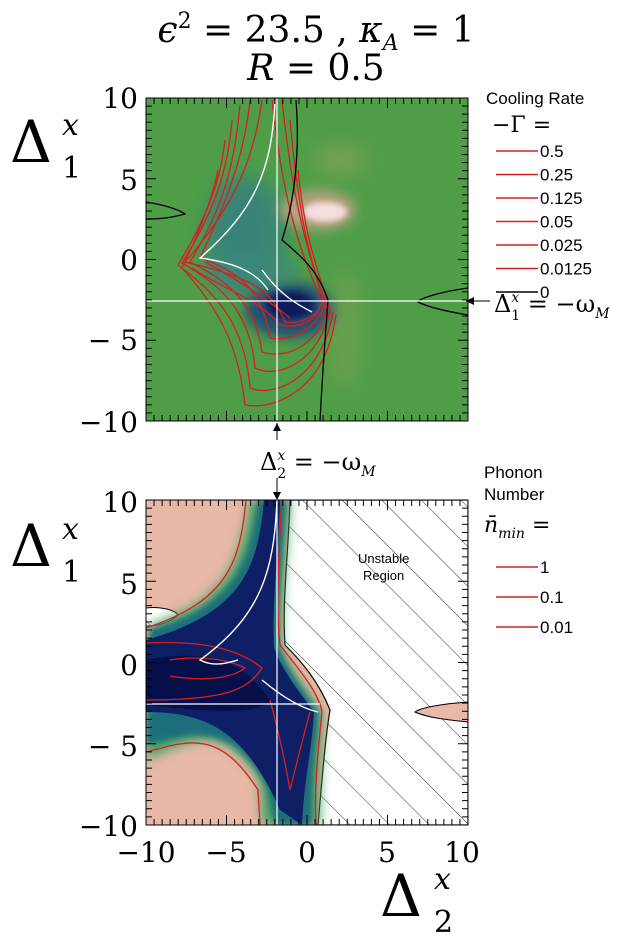 This screenshot has height=939, width=642. What do you see at coordinates (552, 597) in the screenshot?
I see `bottom-legend-entry-label-1: 0.1` at bounding box center [552, 597].